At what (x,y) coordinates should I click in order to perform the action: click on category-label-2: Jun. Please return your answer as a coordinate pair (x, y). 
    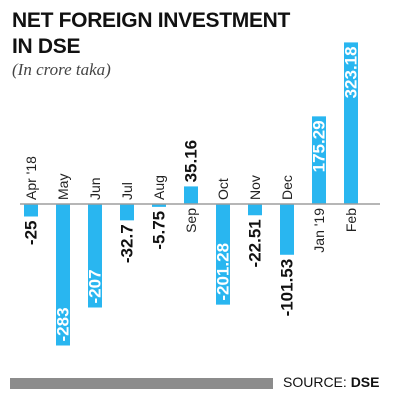
    Looking at the image, I should click on (95, 188).